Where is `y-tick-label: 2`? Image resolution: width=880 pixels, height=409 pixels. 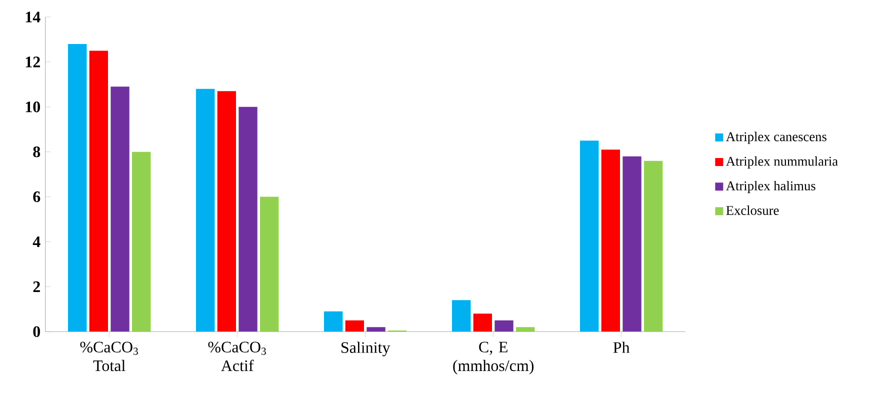 y-tick-label: 2 is located at coordinates (36, 286).